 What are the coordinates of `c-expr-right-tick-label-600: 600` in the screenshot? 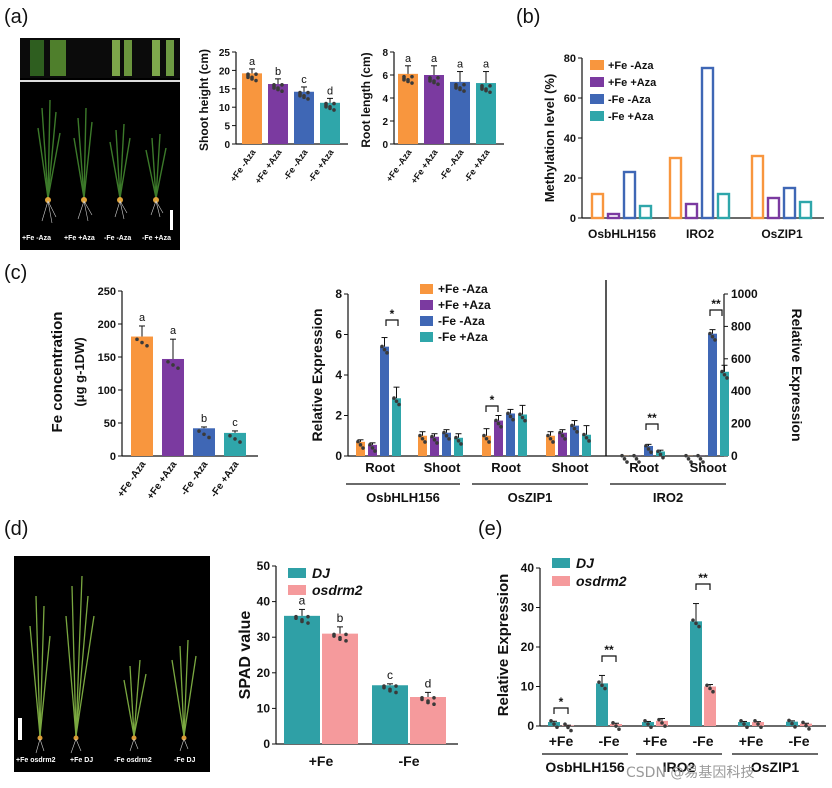 It's located at (741, 359).